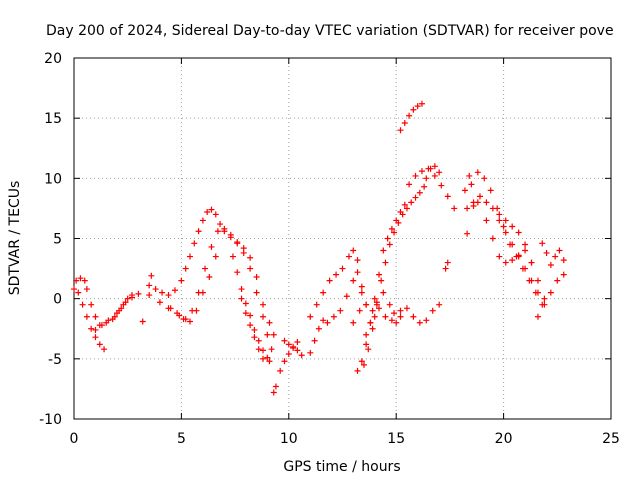 The height and width of the screenshot is (480, 640). What do you see at coordinates (57, 300) in the screenshot?
I see `y-tick-label: 0` at bounding box center [57, 300].